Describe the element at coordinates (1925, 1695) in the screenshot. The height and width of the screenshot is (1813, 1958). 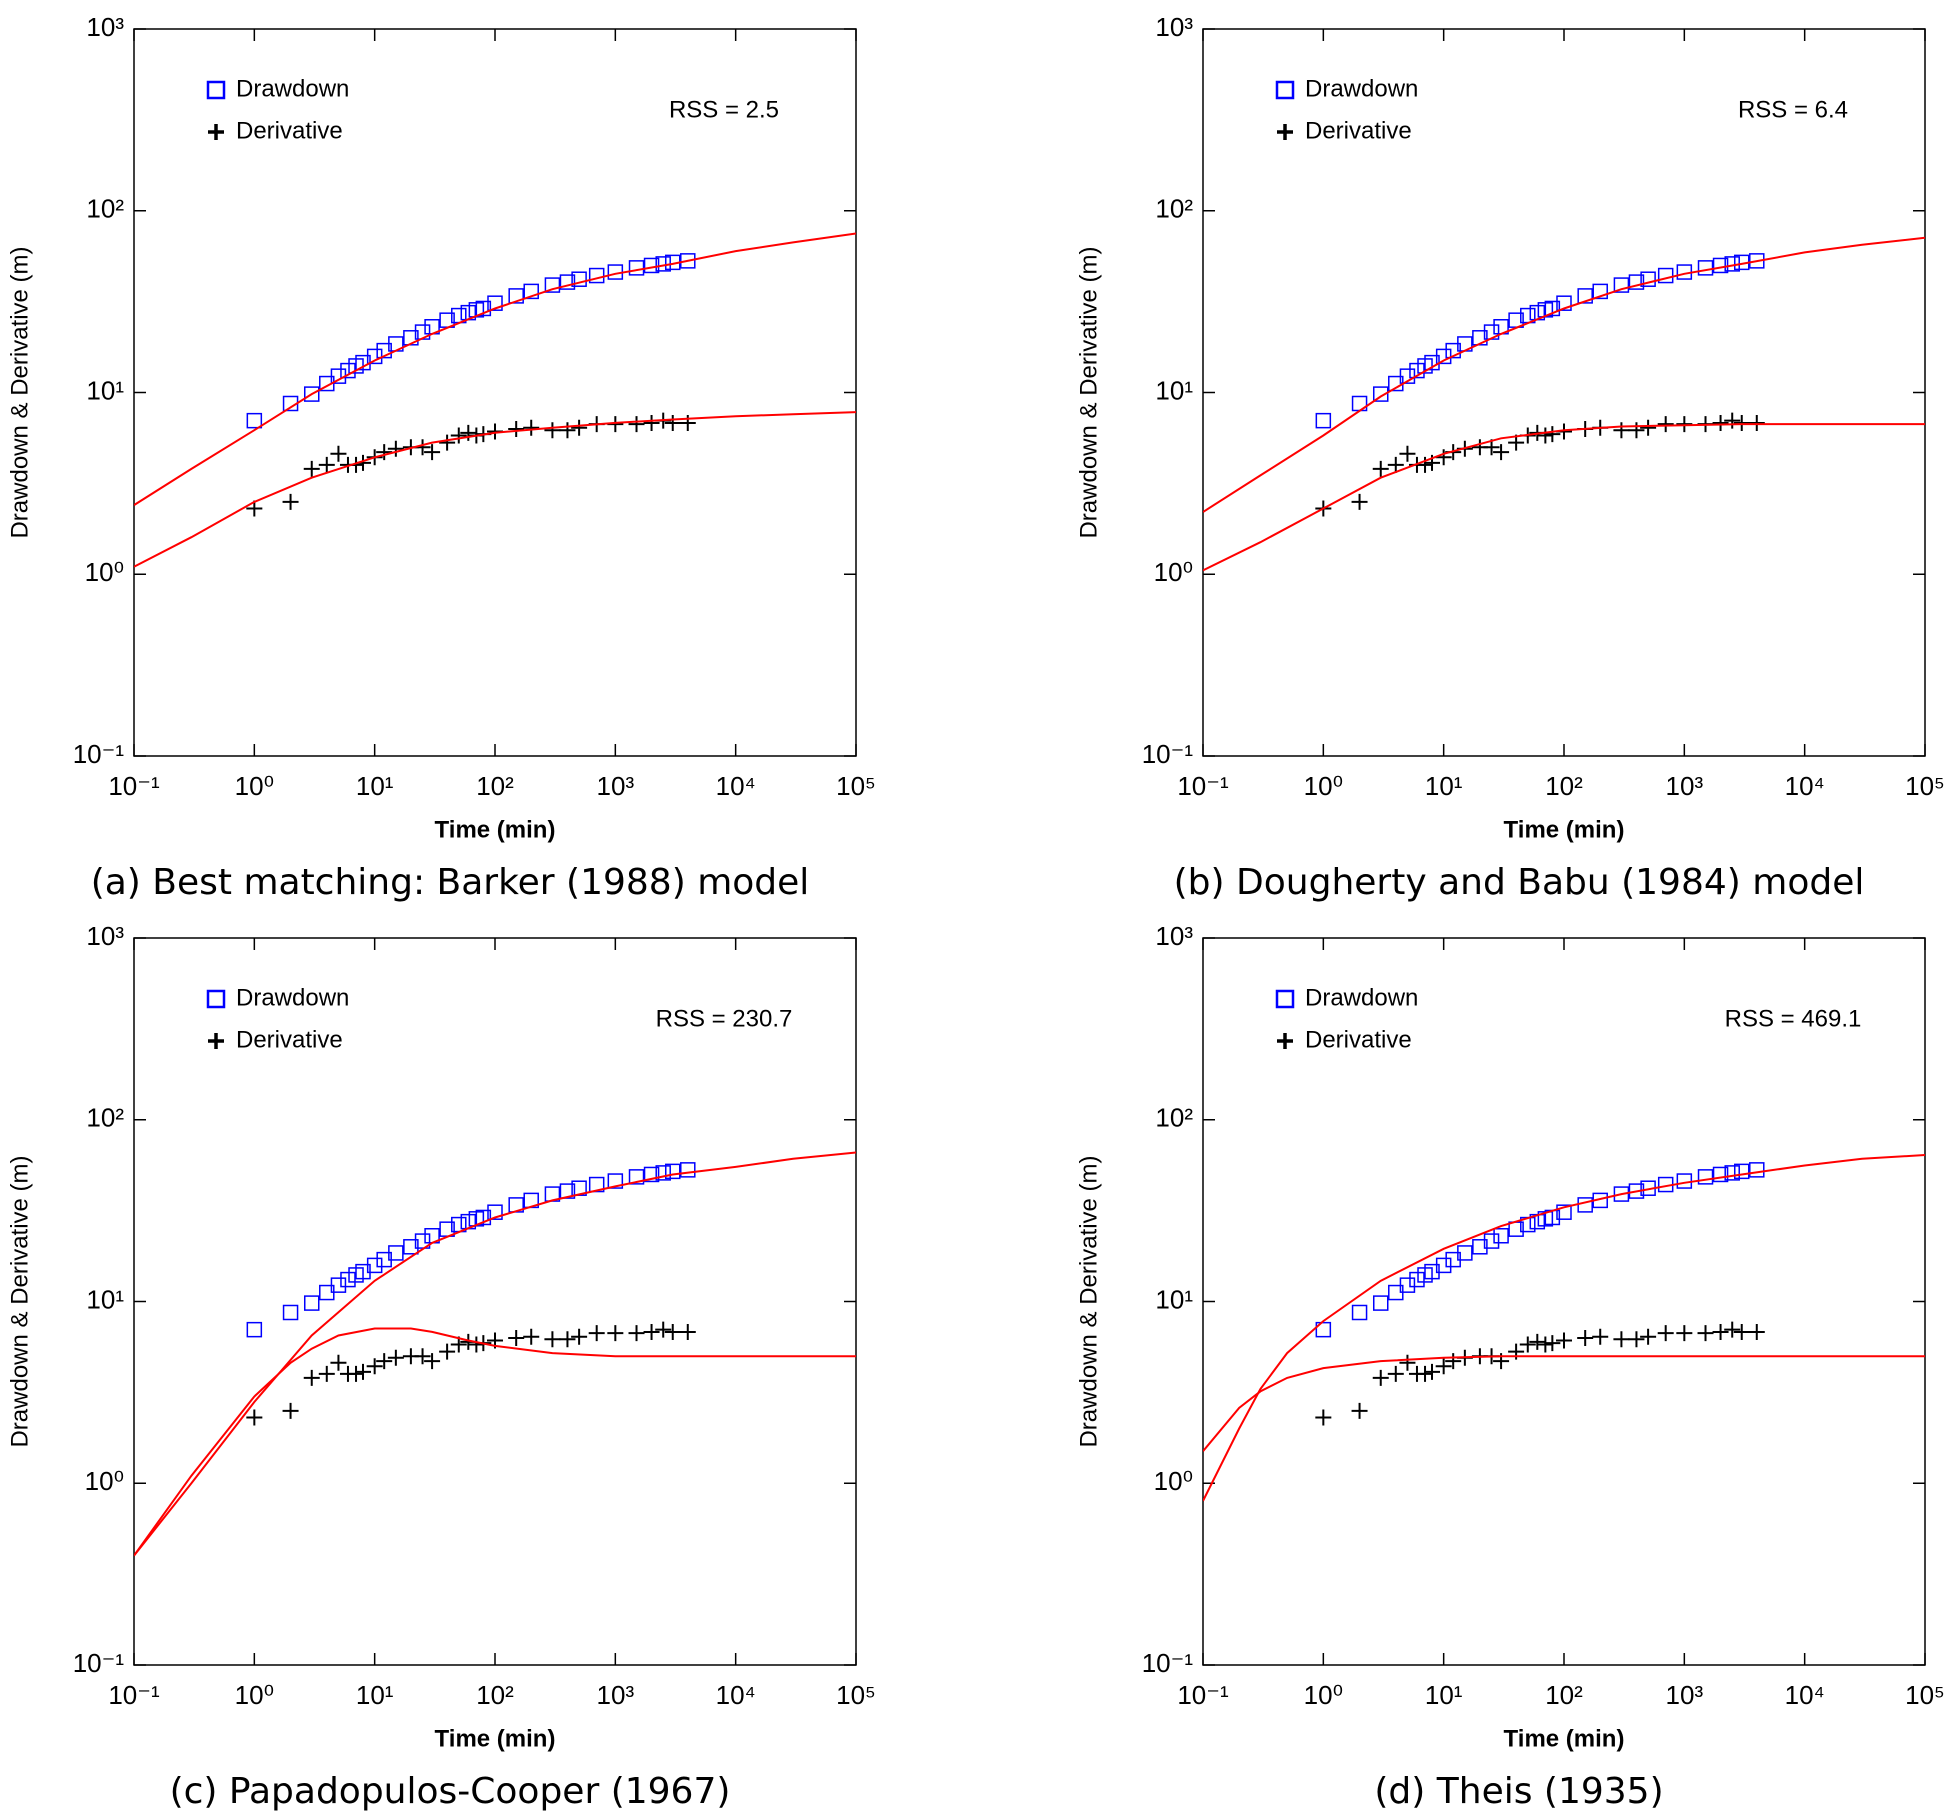
I see `x-tick-label: 10⁵` at that location.